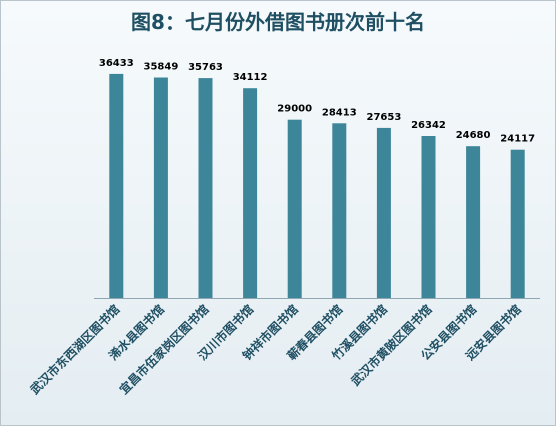  What do you see at coordinates (294, 109) in the screenshot?
I see `value-label: 29000` at bounding box center [294, 109].